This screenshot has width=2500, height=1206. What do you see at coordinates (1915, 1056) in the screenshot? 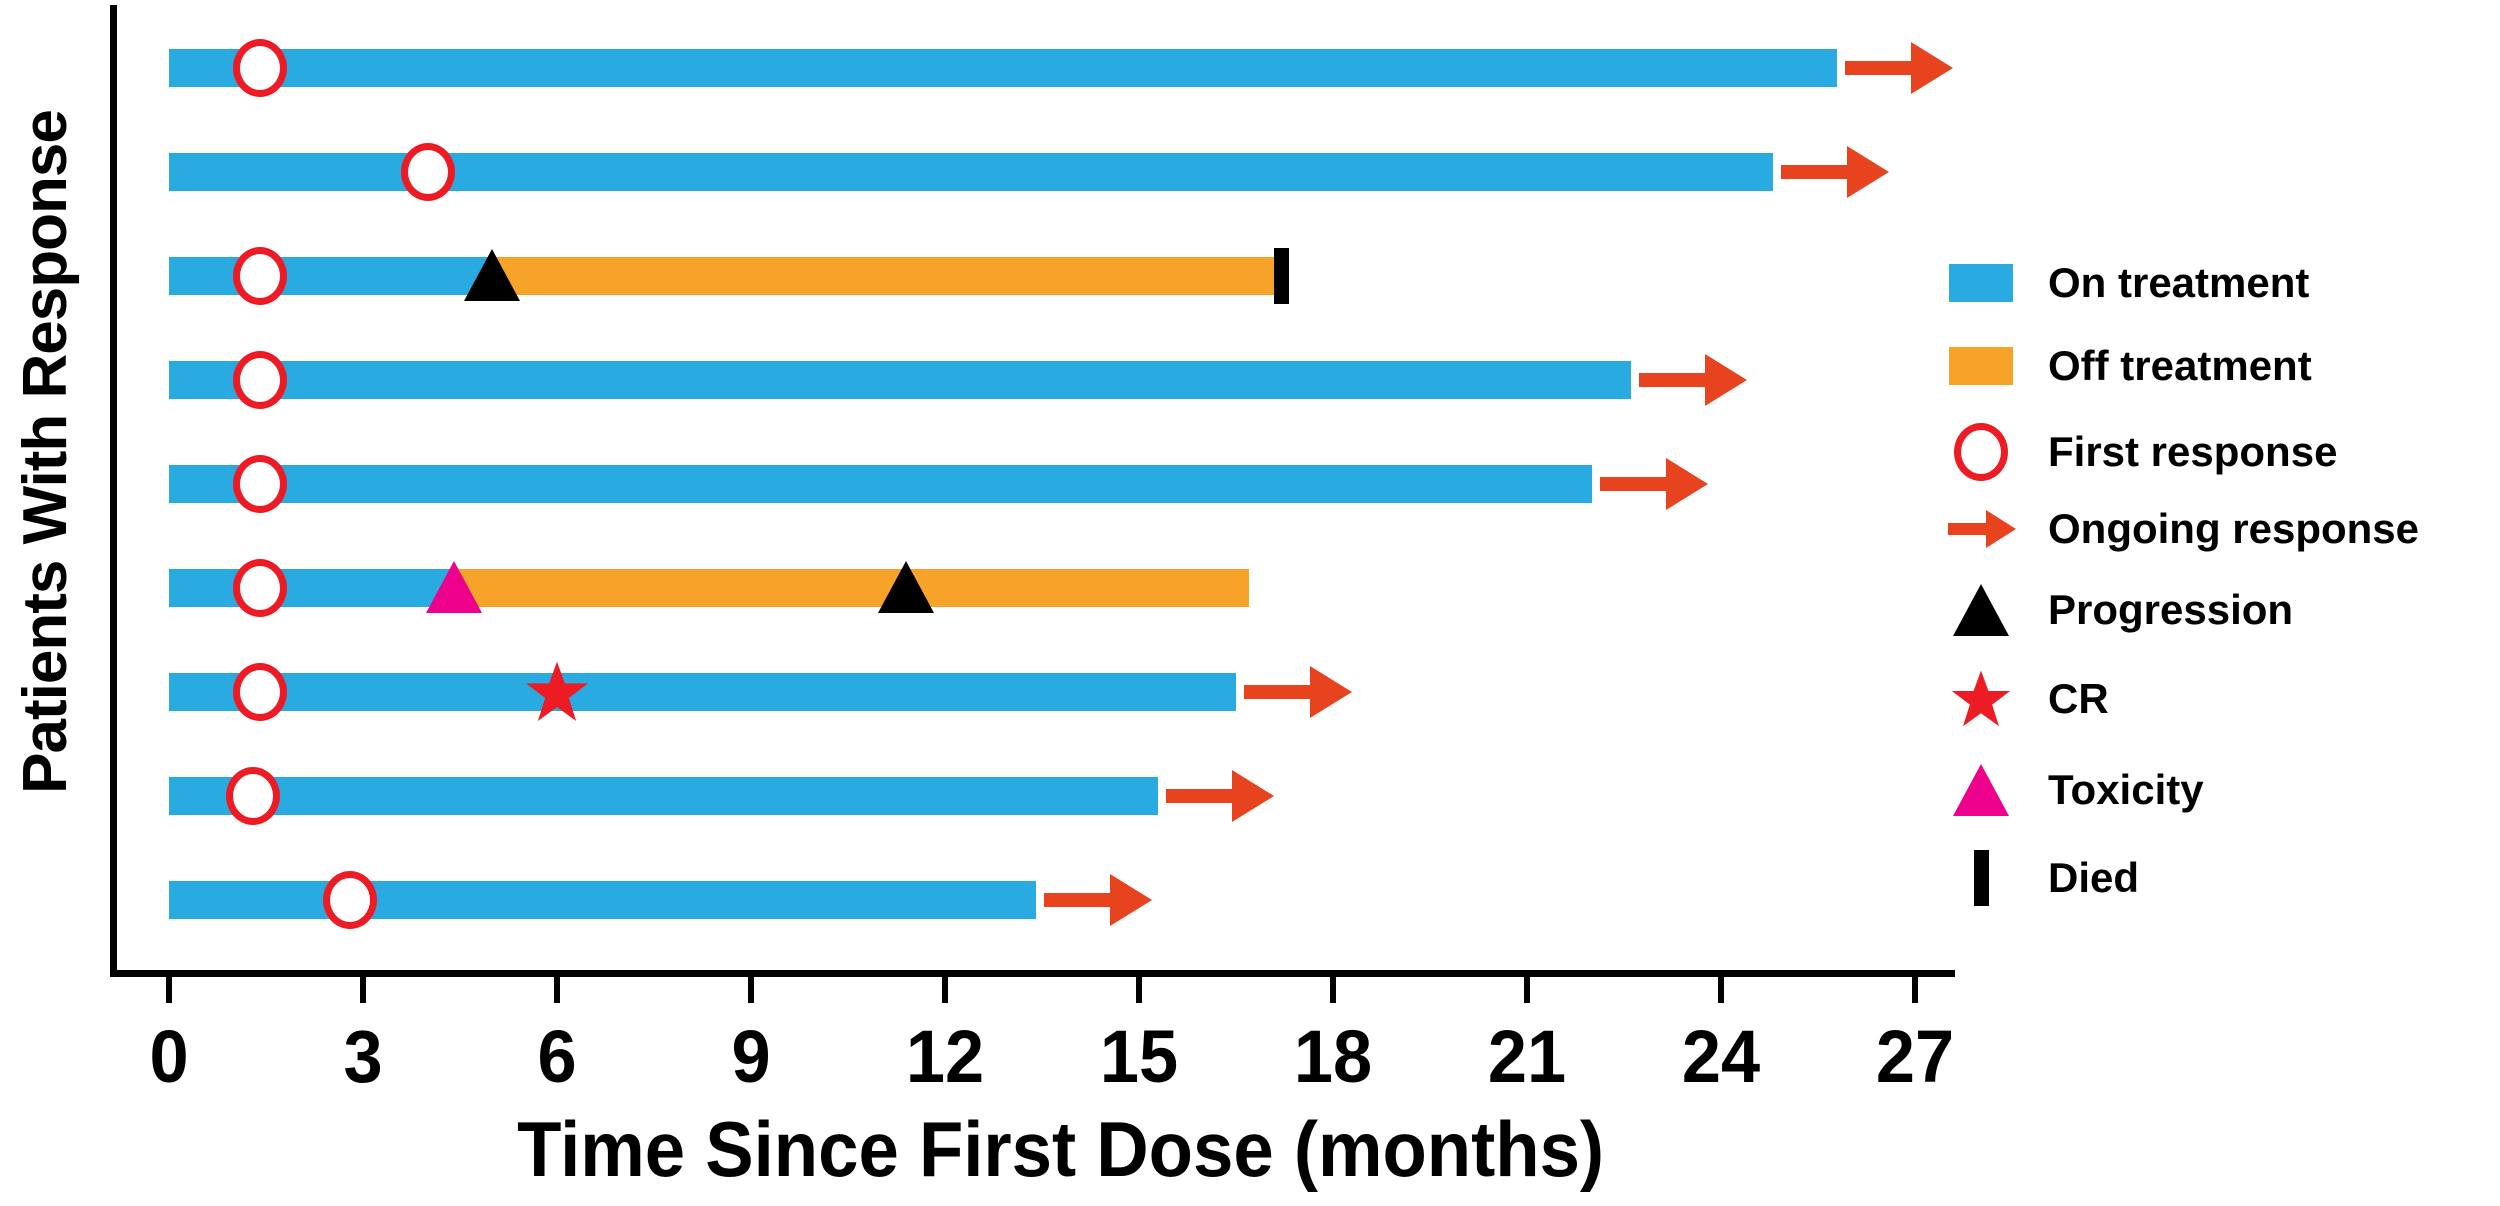
I see `x-tick-label: 27` at bounding box center [1915, 1056].